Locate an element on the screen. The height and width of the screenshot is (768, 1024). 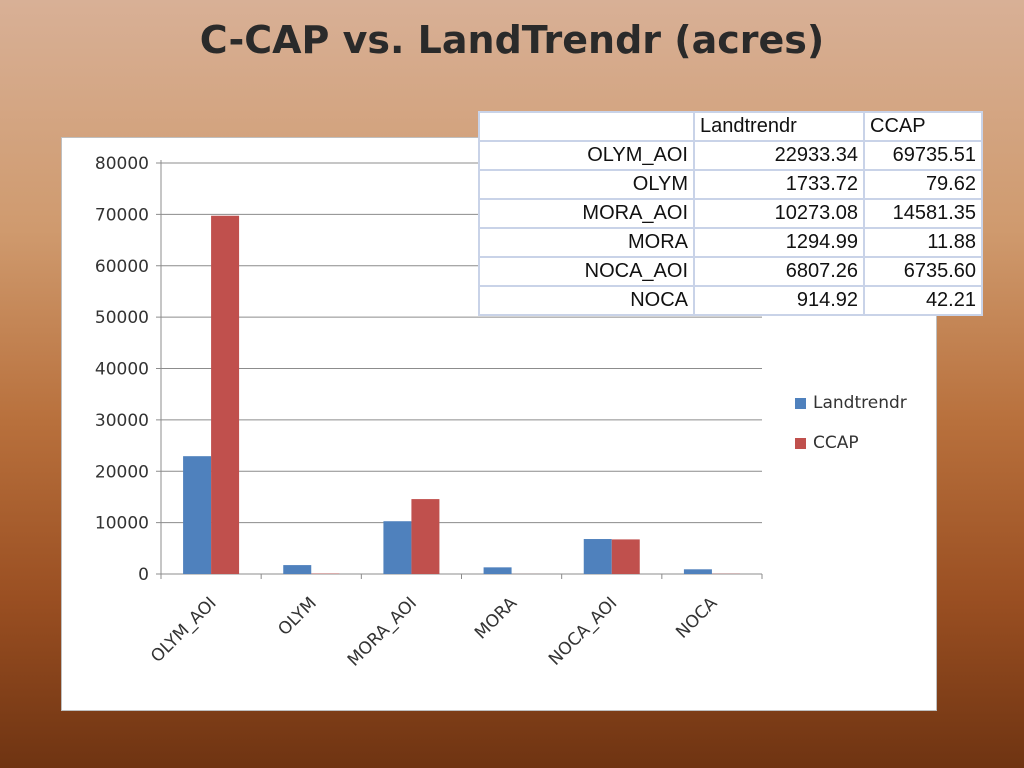
slide-title: C-CAP vs. LandTrendr (acres) is located at coordinates (512, 40).